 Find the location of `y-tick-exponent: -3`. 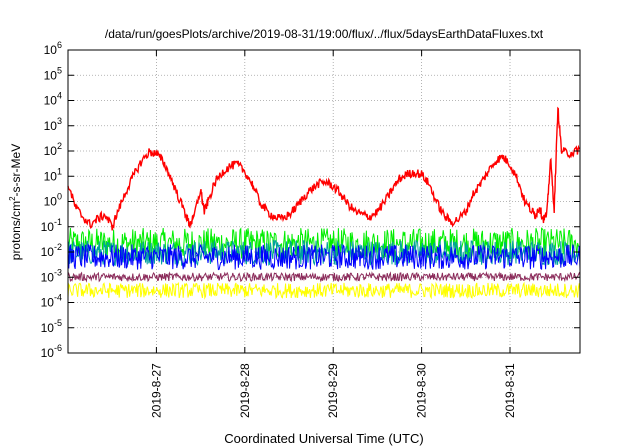

y-tick-exponent: -3 is located at coordinates (58, 272).